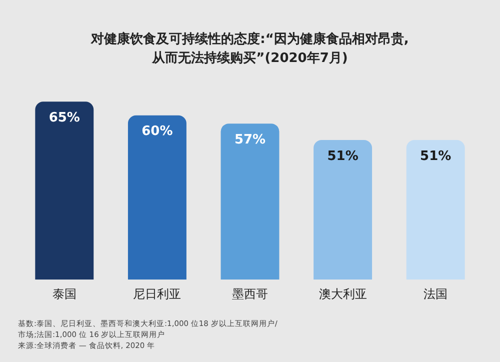 The height and width of the screenshot is (362, 500). Describe the element at coordinates (436, 293) in the screenshot. I see `x-tick-label: 法国` at that location.